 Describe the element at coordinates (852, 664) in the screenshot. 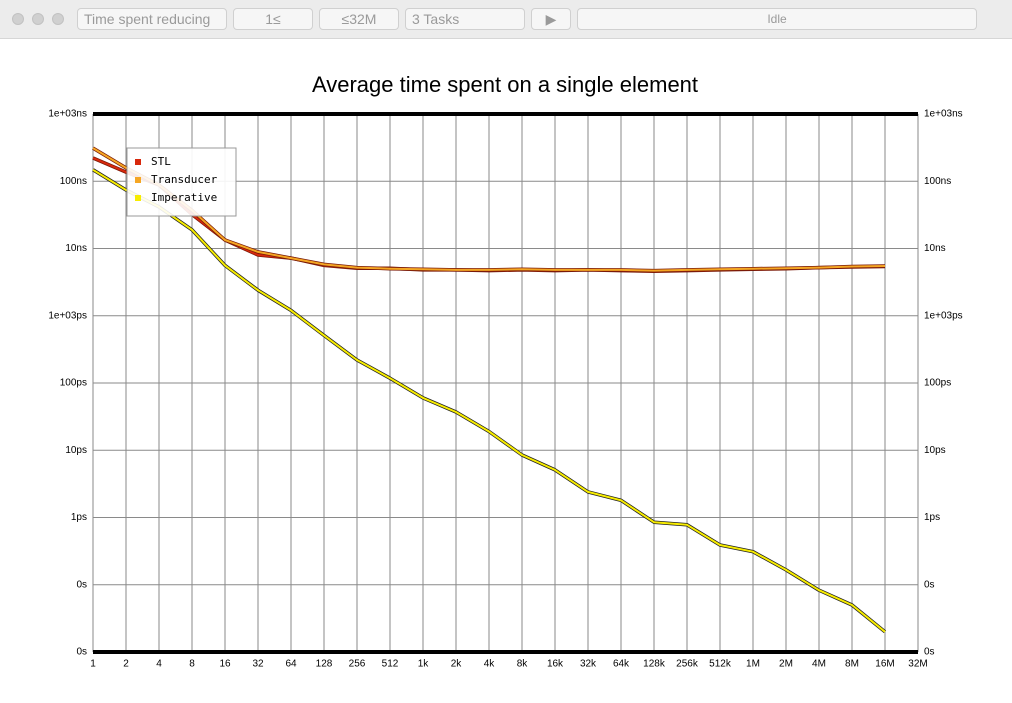

I see `x-tick-label: 8M` at that location.